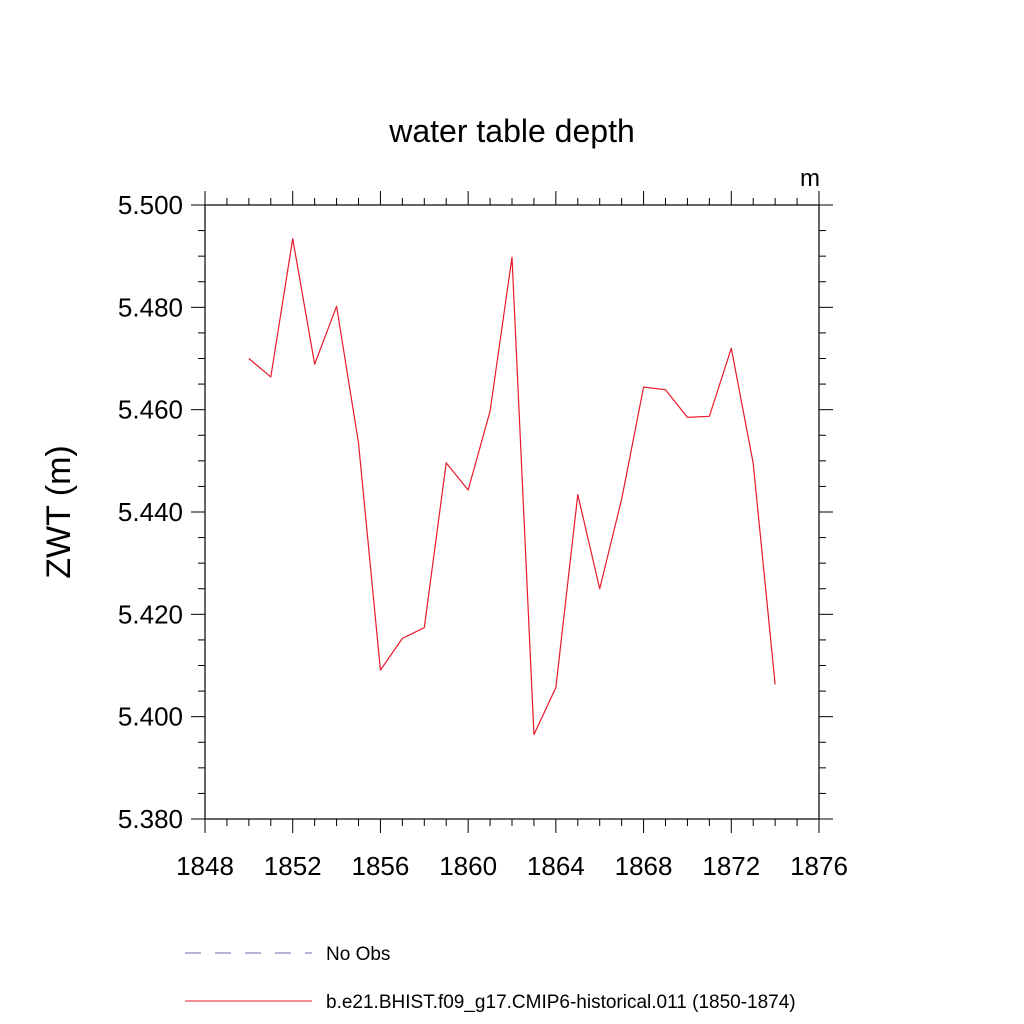  What do you see at coordinates (468, 866) in the screenshot?
I see `x-tick-label: 1860` at bounding box center [468, 866].